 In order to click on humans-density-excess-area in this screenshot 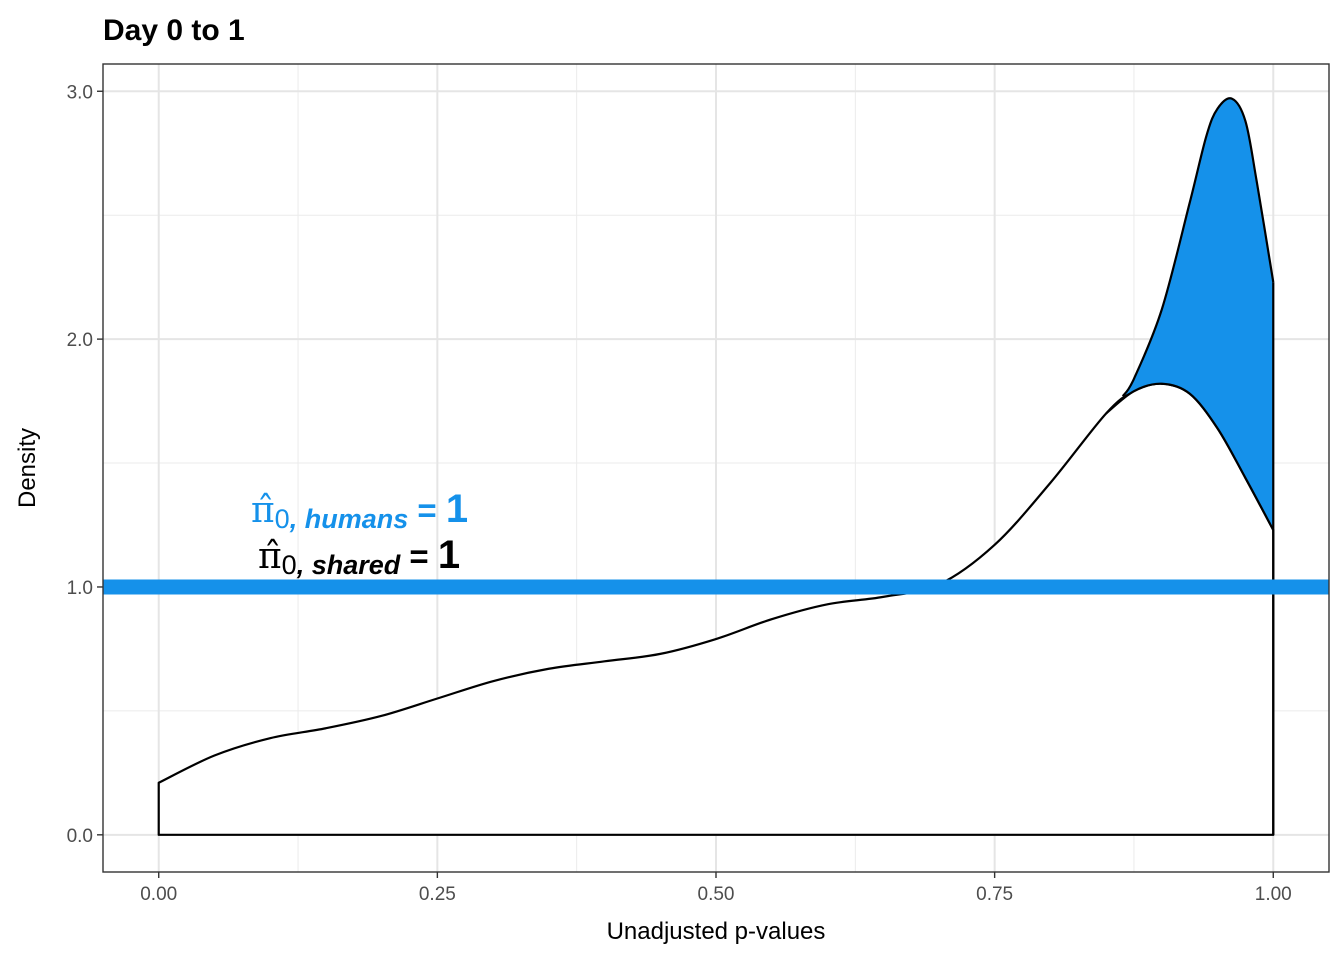, I will do `click(1198, 314)`.